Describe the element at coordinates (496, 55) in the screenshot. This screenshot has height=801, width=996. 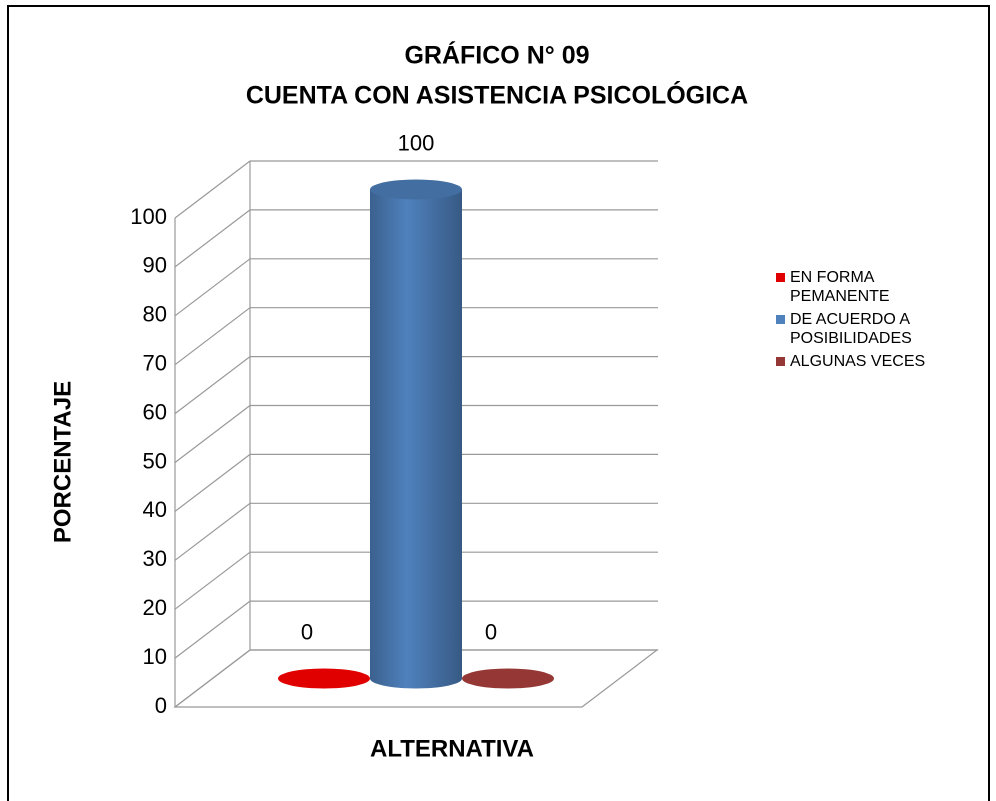
I see `chart-title: GRÁFICO N° 09` at that location.